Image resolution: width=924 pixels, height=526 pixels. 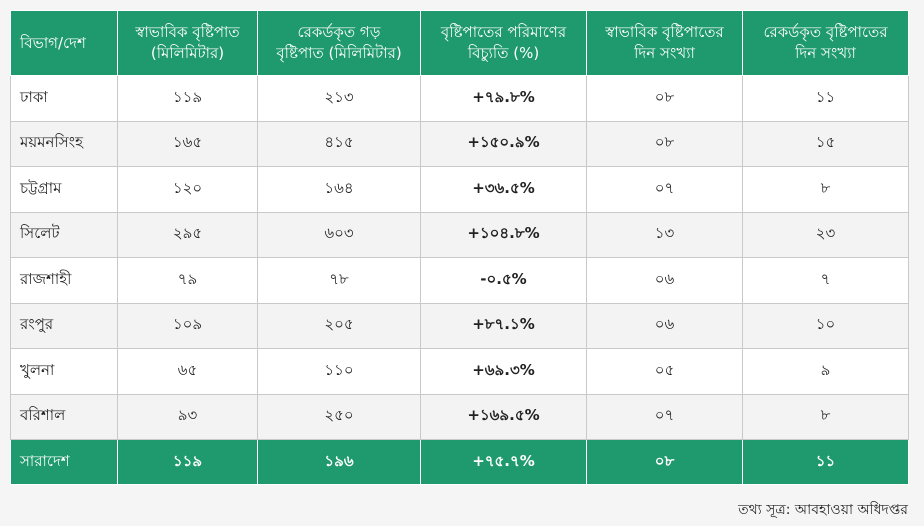 I want to click on cell-normal-rainfall: ১১৯, so click(x=187, y=98).